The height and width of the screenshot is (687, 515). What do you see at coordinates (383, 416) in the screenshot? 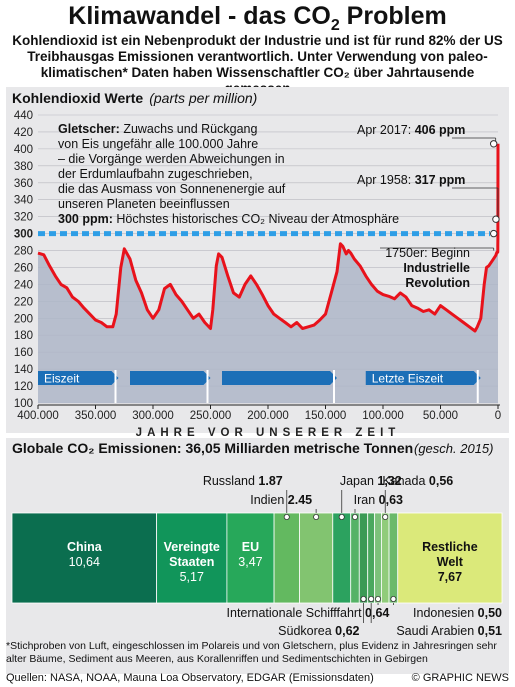
I see `x-tick-label: 100.000` at bounding box center [383, 416].